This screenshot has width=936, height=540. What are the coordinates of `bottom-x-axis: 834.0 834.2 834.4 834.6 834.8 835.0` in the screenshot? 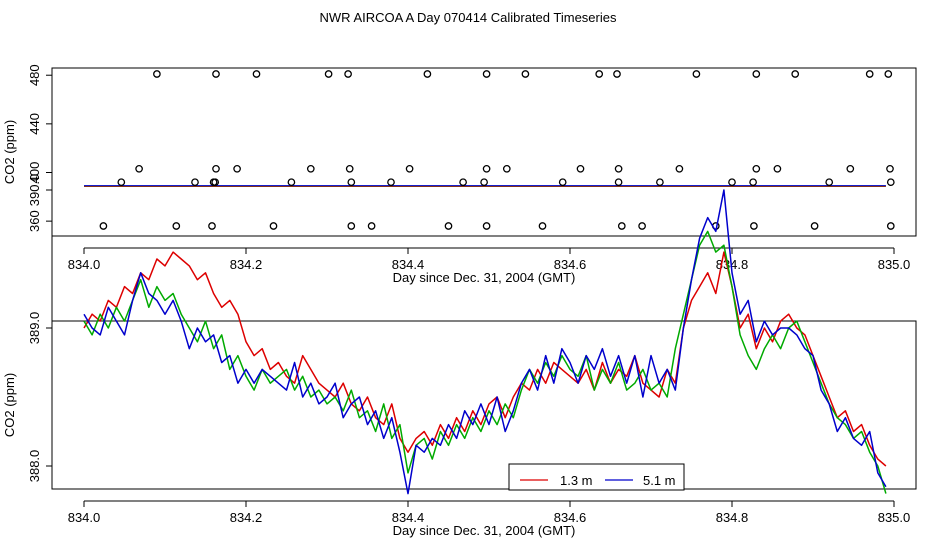 It's located at (489, 512).